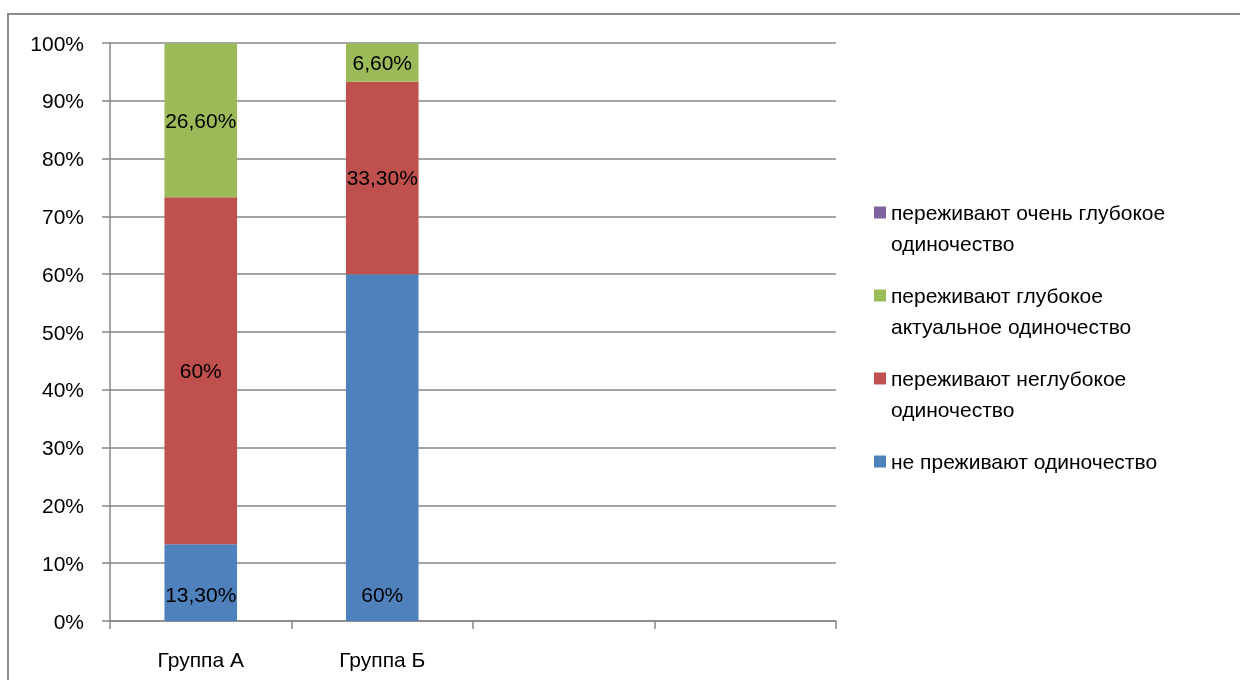  What do you see at coordinates (62, 448) in the screenshot?
I see `y-tick-label: 30%` at bounding box center [62, 448].